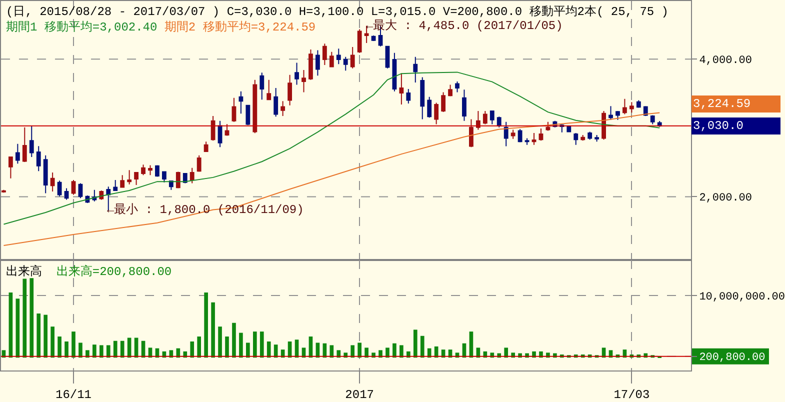  I want to click on x-tick-label: 17/03, so click(632, 395).